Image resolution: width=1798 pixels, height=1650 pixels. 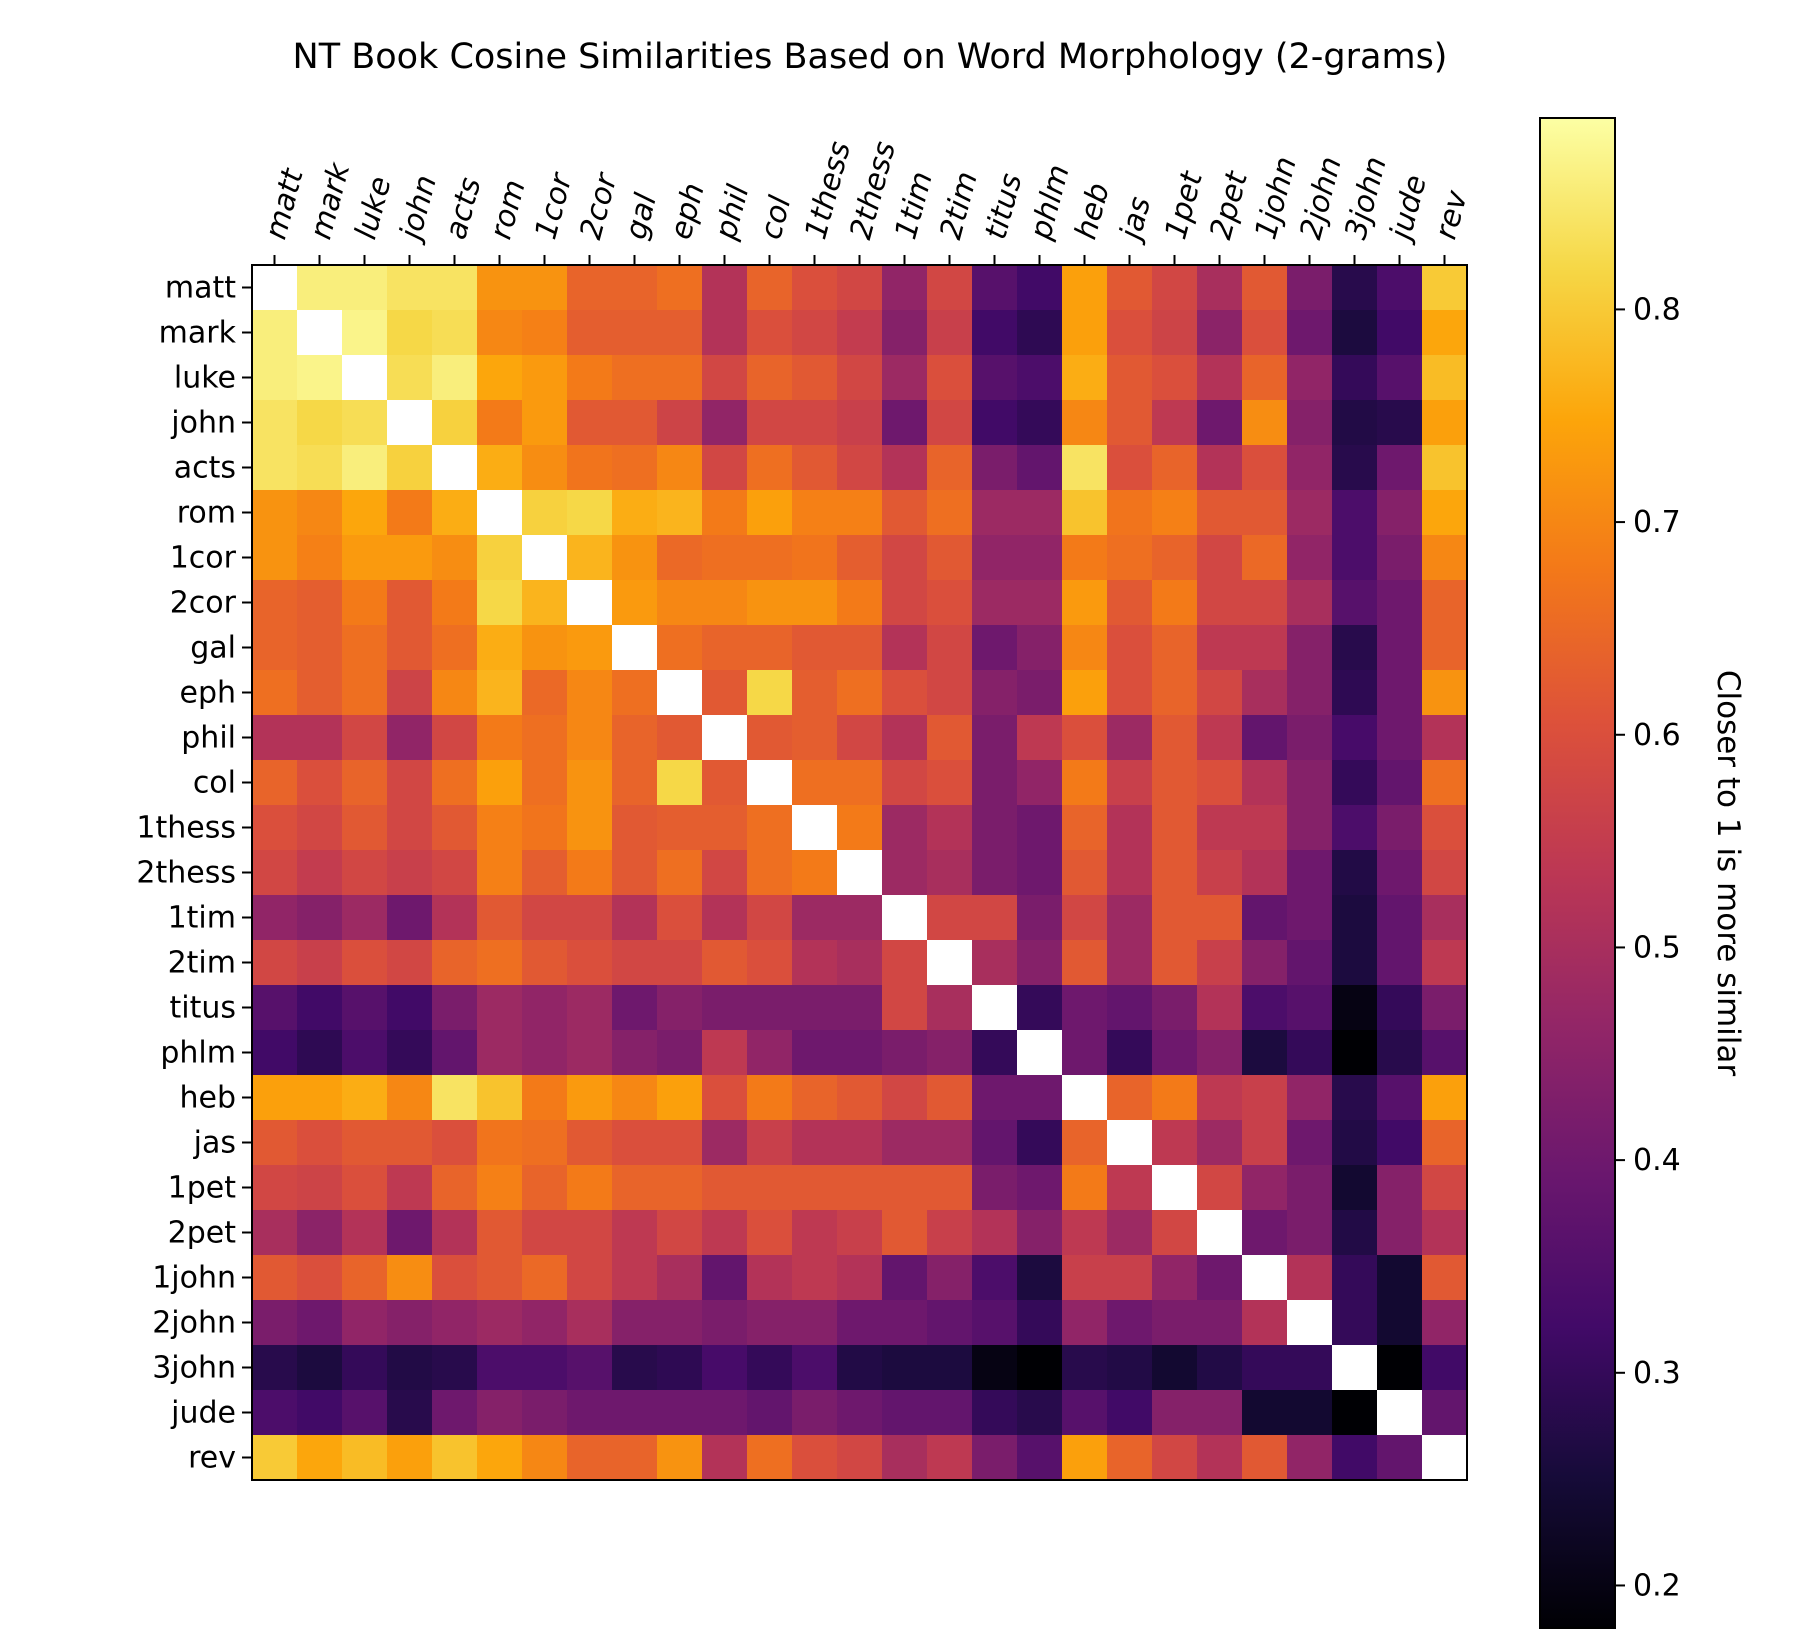 I want to click on heatmap-cell-eph-1tim, so click(x=905, y=693).